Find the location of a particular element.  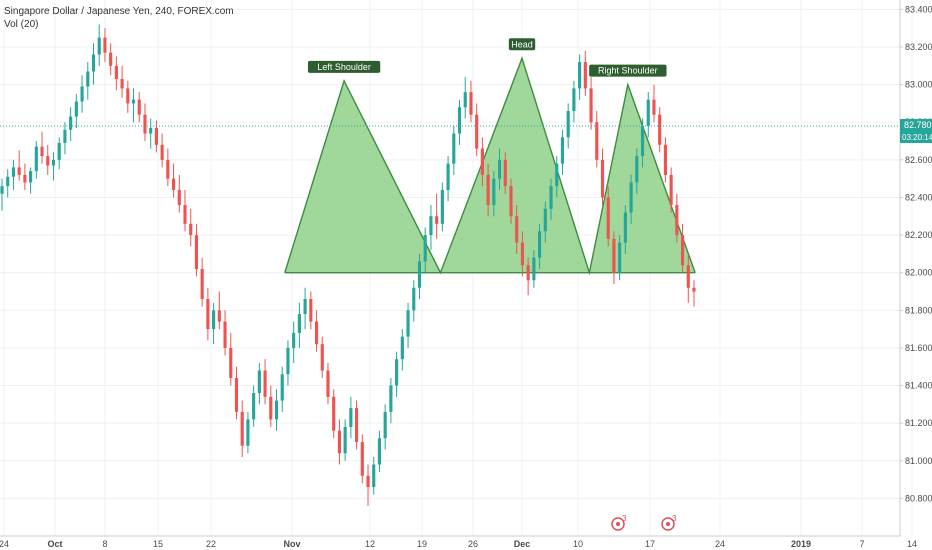

countdown-tag is located at coordinates (916, 137).